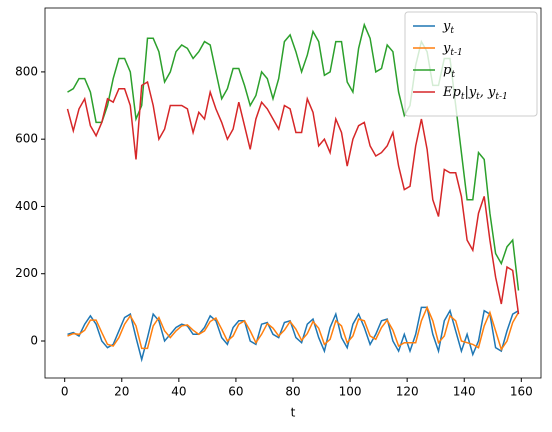 The height and width of the screenshot is (432, 552). I want to click on y-tick-label: 0, so click(34, 341).